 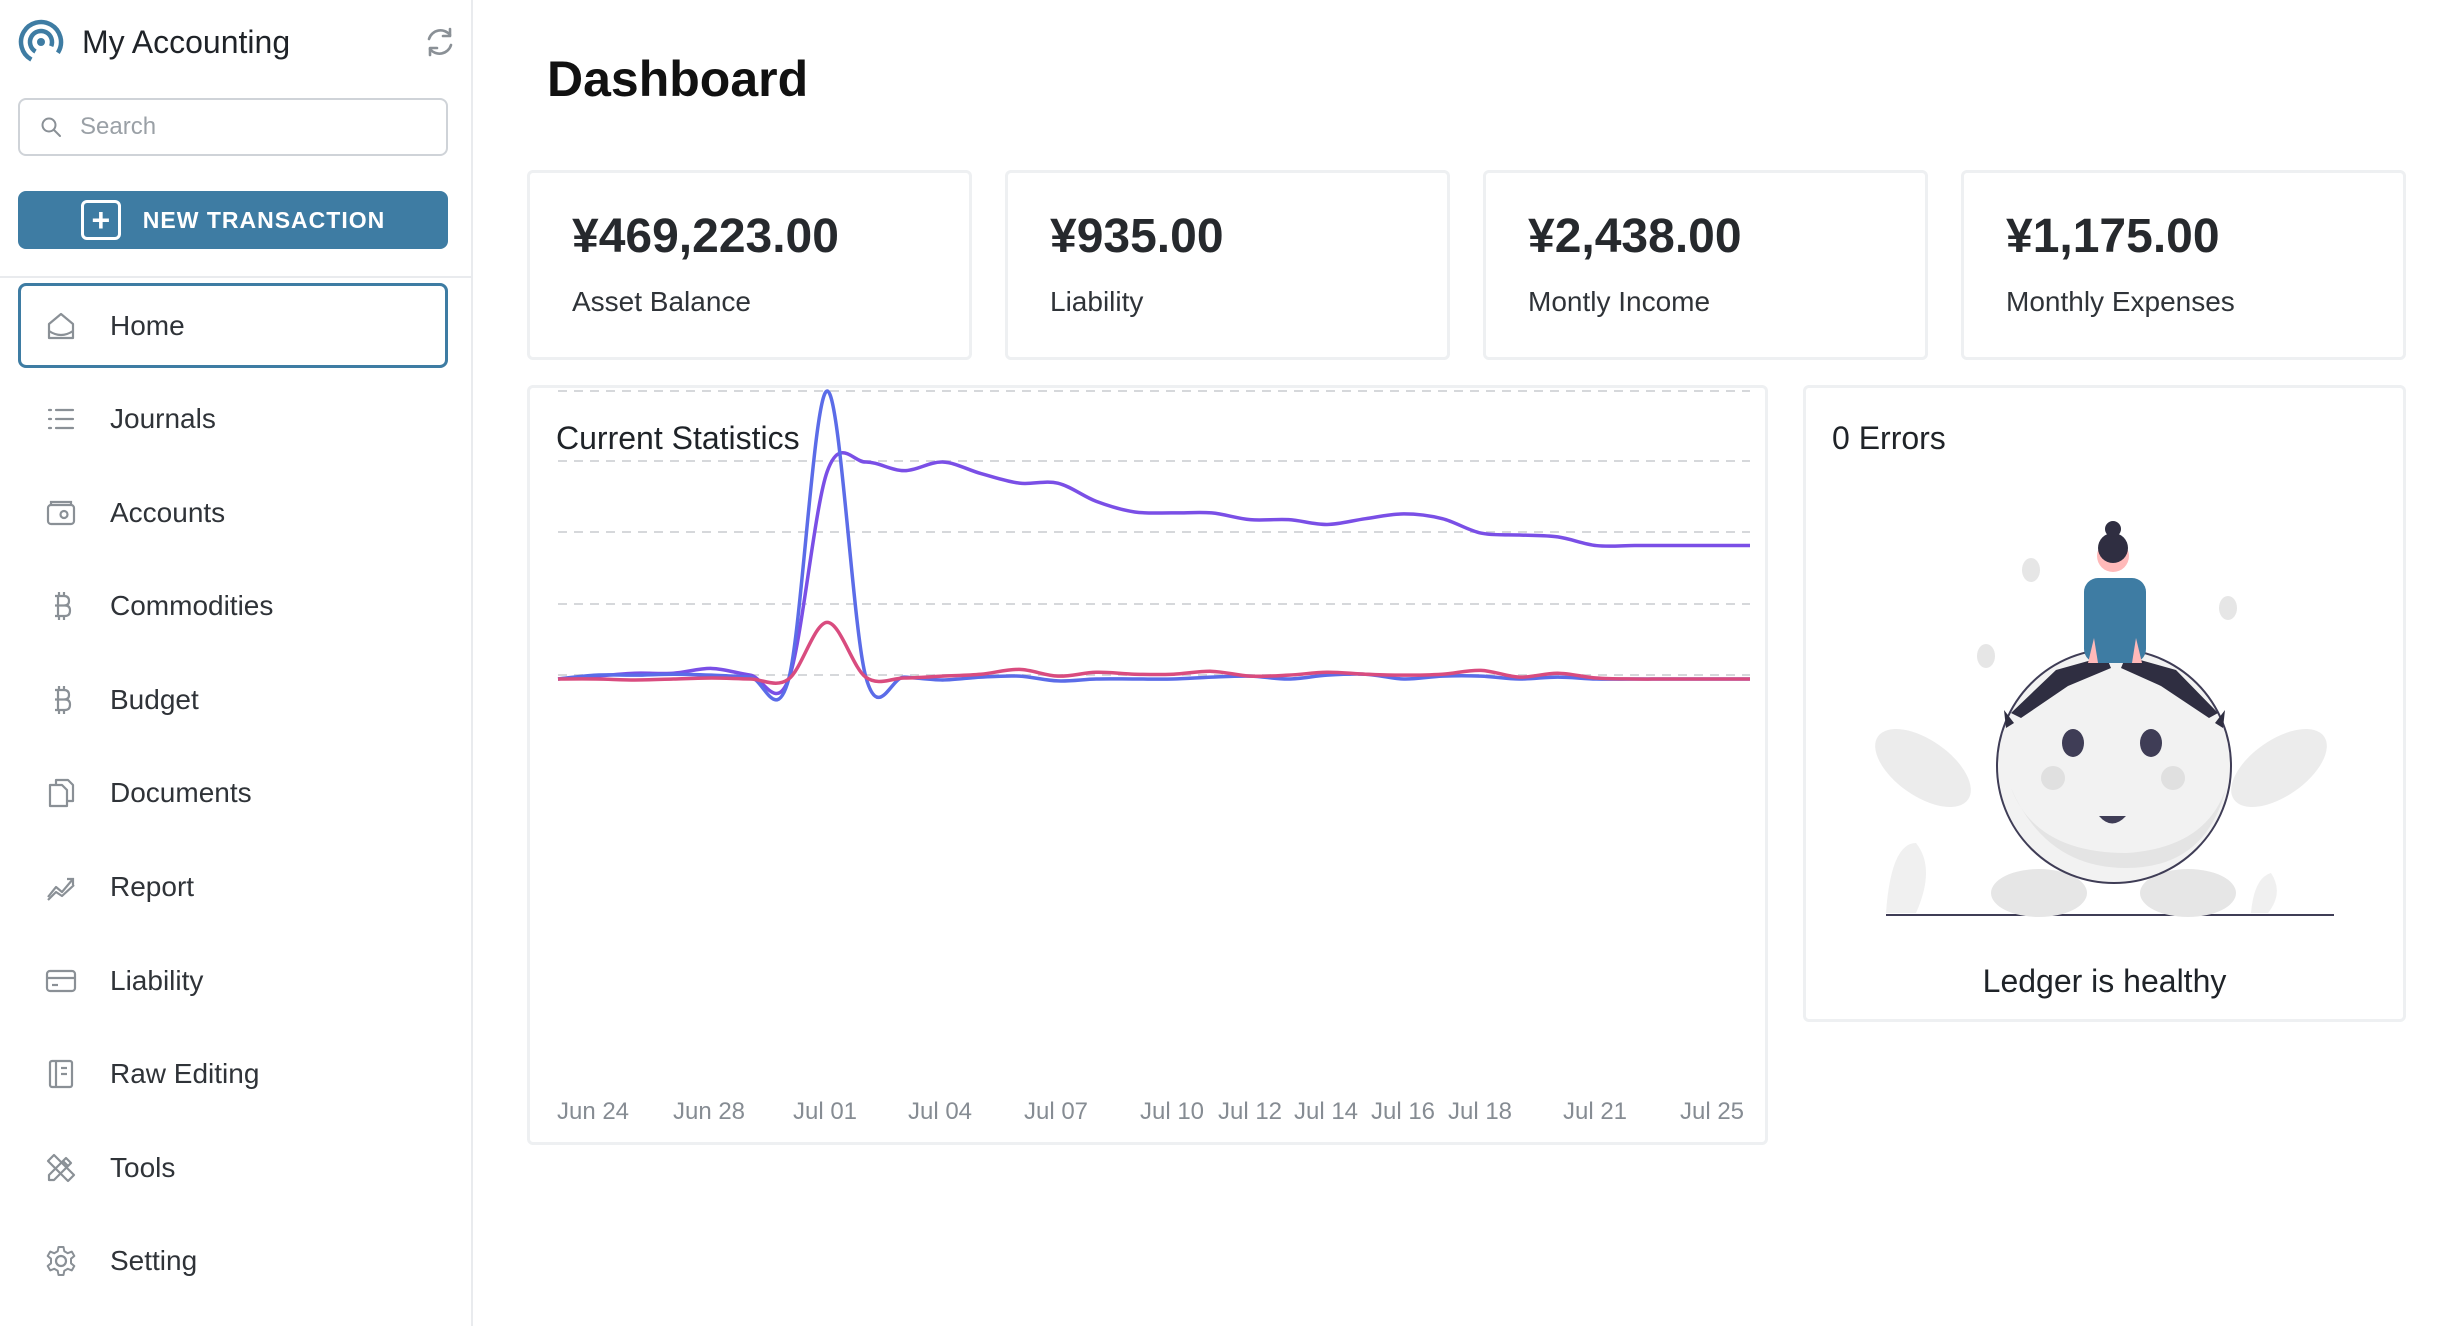 I want to click on sidebar-item-label: Journals, so click(x=163, y=419).